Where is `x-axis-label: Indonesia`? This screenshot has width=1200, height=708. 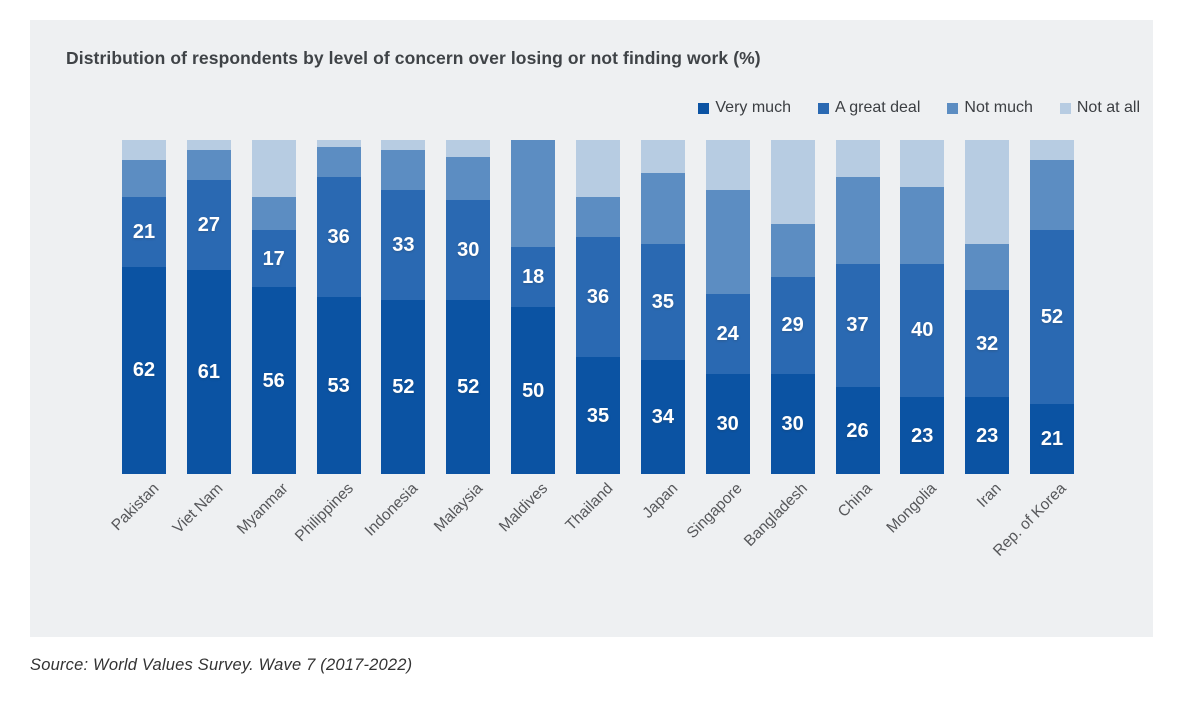 x-axis-label: Indonesia is located at coordinates (391, 510).